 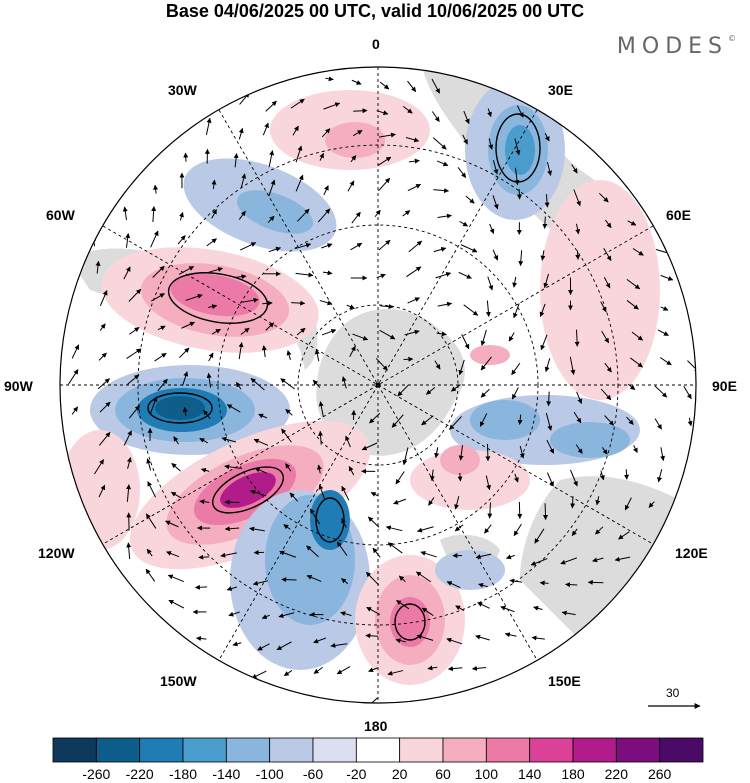 What do you see at coordinates (56, 553) in the screenshot?
I see `lon-label-120w: 120W` at bounding box center [56, 553].